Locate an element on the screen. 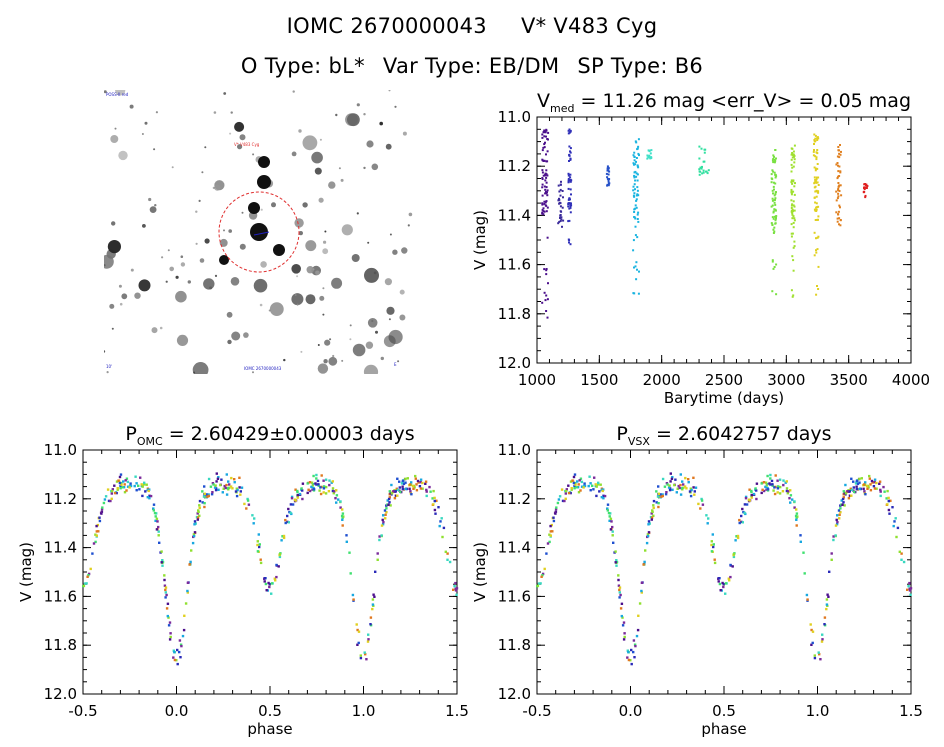  y-tick-label: 11.0 is located at coordinates (514, 117).